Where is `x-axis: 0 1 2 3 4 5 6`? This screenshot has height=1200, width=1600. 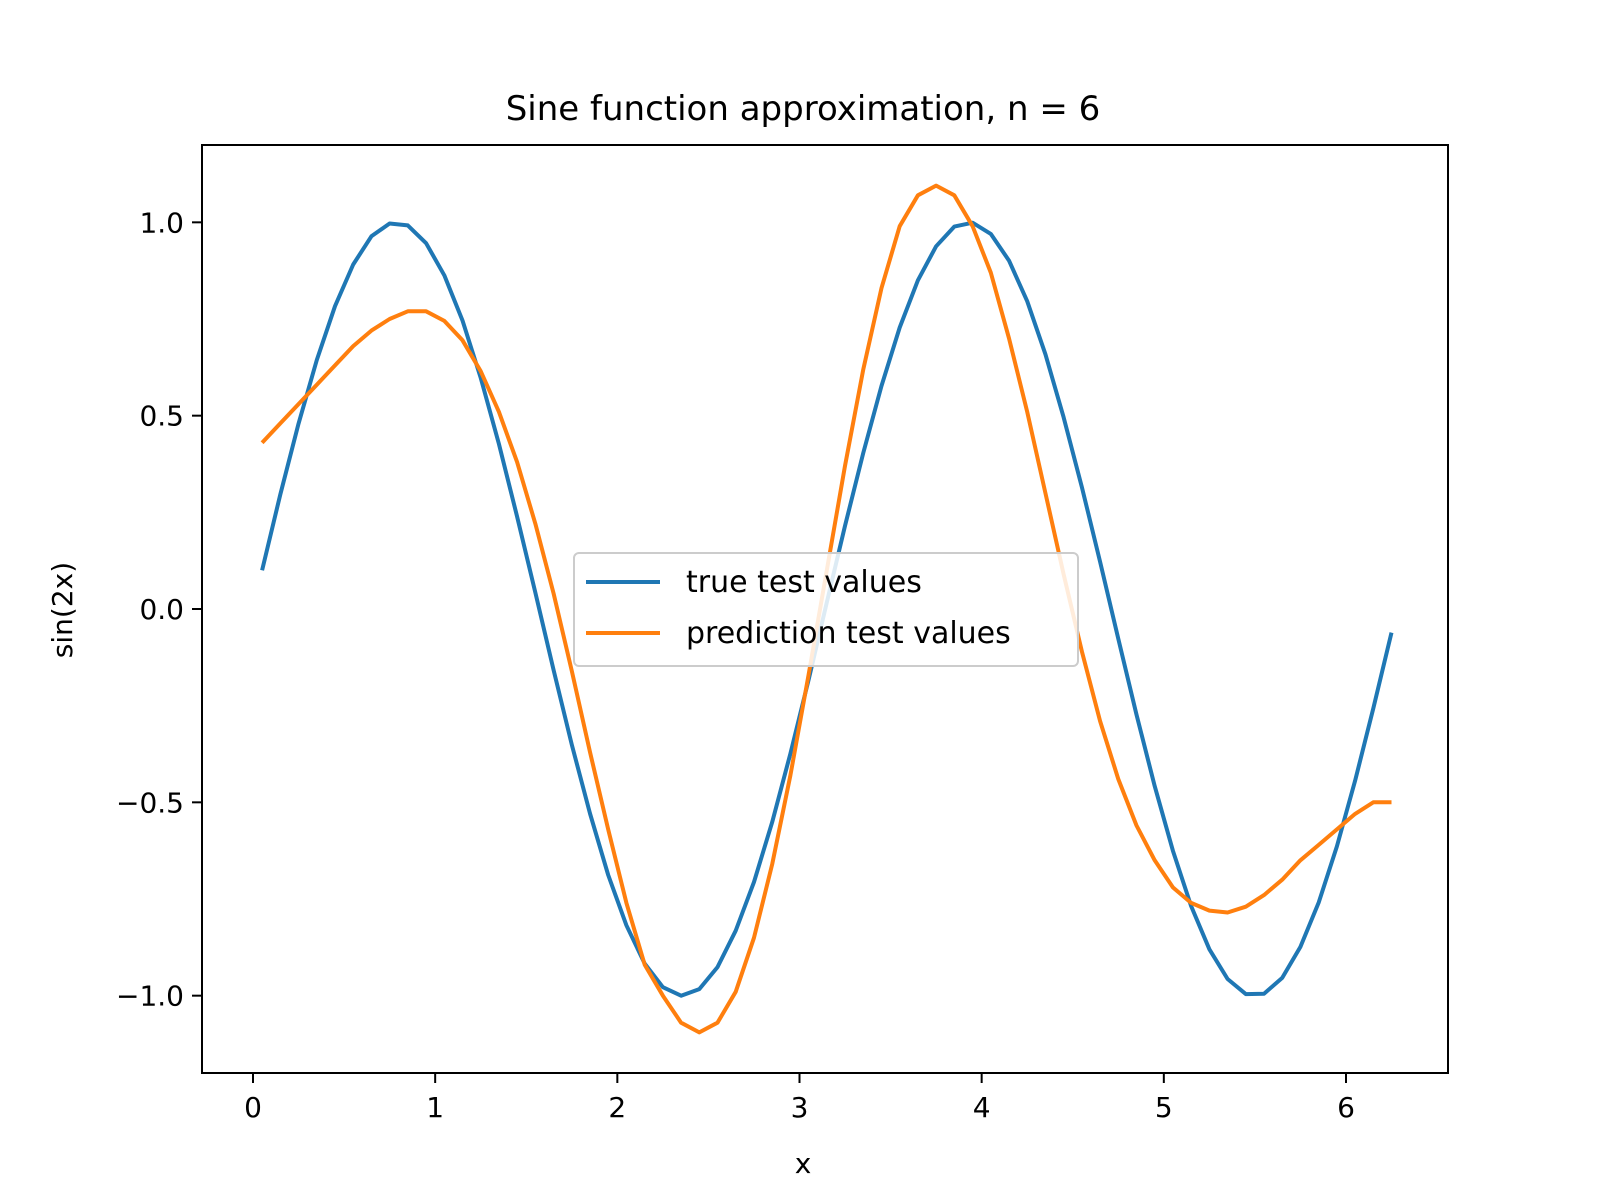 x-axis: 0 1 2 3 4 5 6 is located at coordinates (799, 1098).